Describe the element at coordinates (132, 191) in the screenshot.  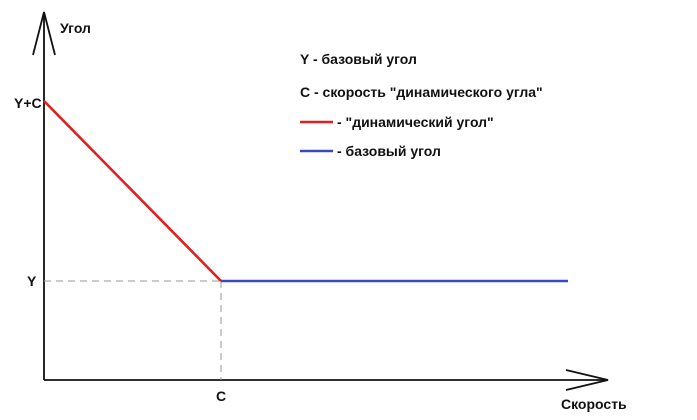
I see `dynamic-angle-line` at that location.